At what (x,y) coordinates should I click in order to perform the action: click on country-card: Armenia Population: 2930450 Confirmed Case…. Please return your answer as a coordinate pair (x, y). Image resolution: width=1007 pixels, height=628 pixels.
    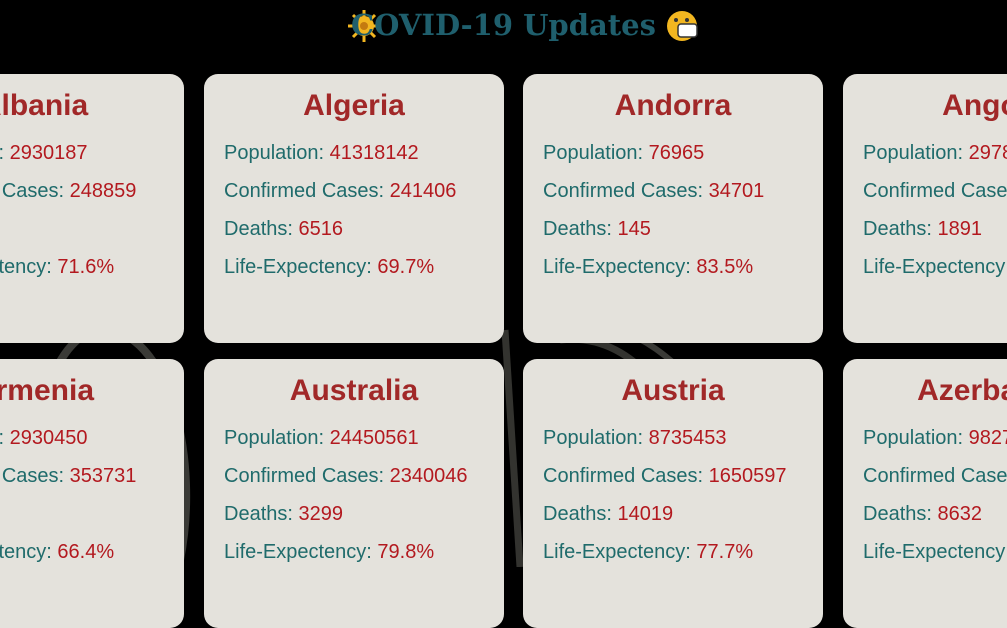
    Looking at the image, I should click on (92, 493).